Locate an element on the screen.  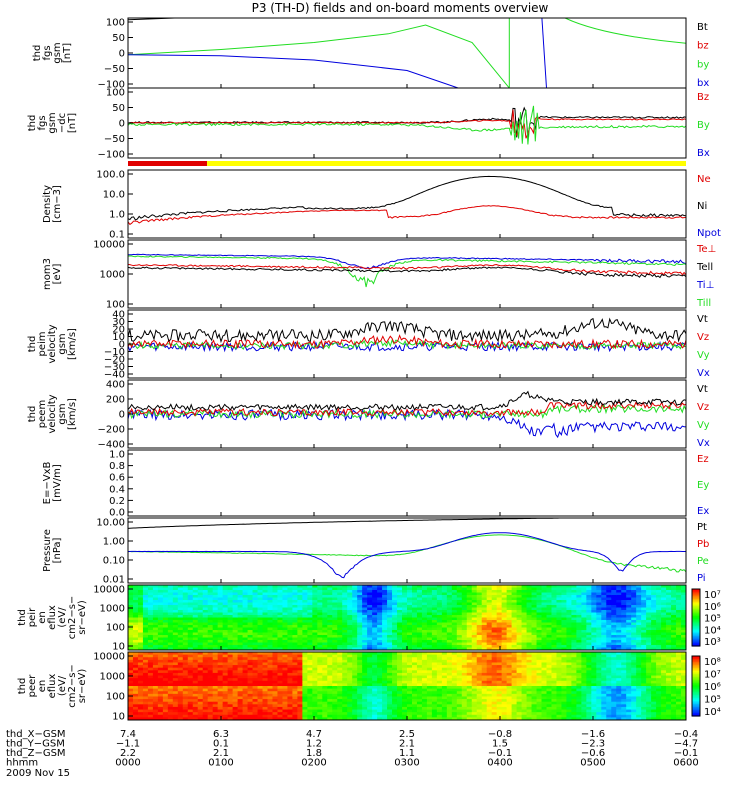
y-tick-label: 20 is located at coordinates (118, 330).